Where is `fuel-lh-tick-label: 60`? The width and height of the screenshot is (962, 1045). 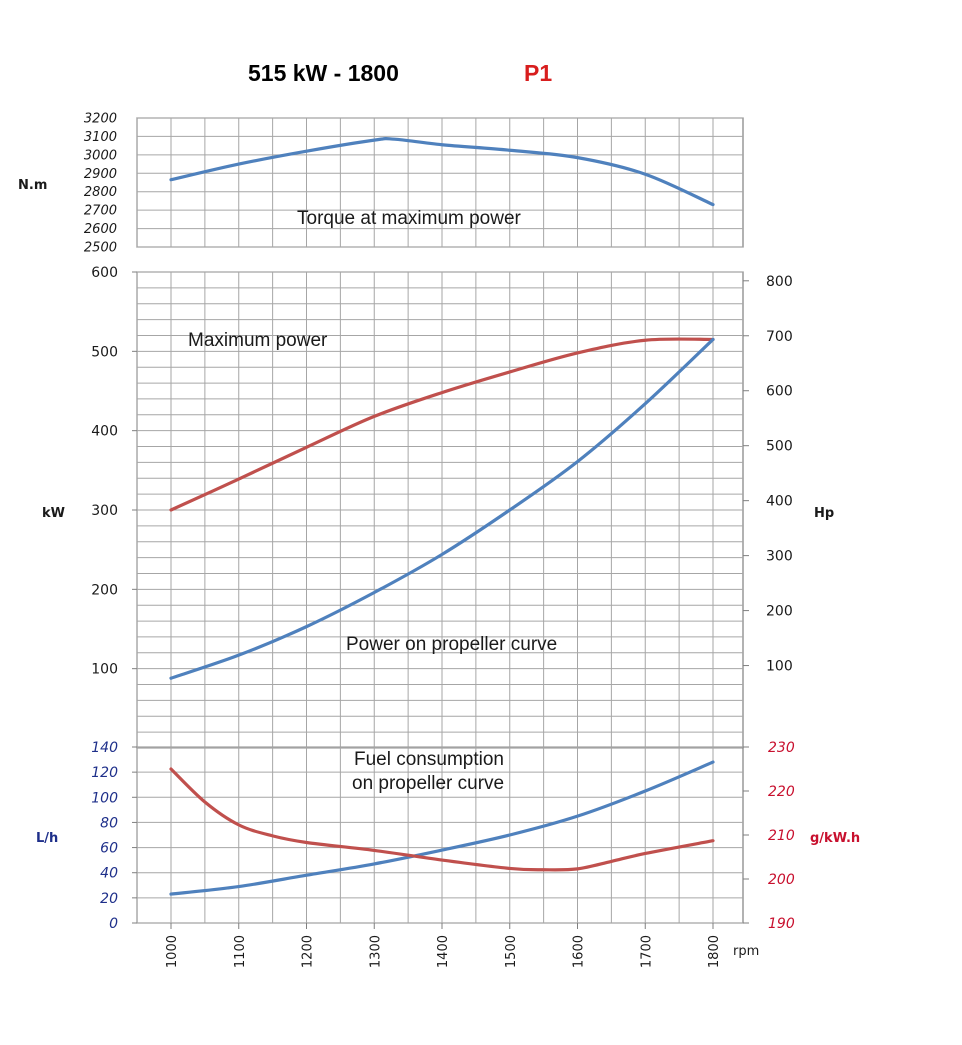
fuel-lh-tick-label: 60 is located at coordinates (109, 849).